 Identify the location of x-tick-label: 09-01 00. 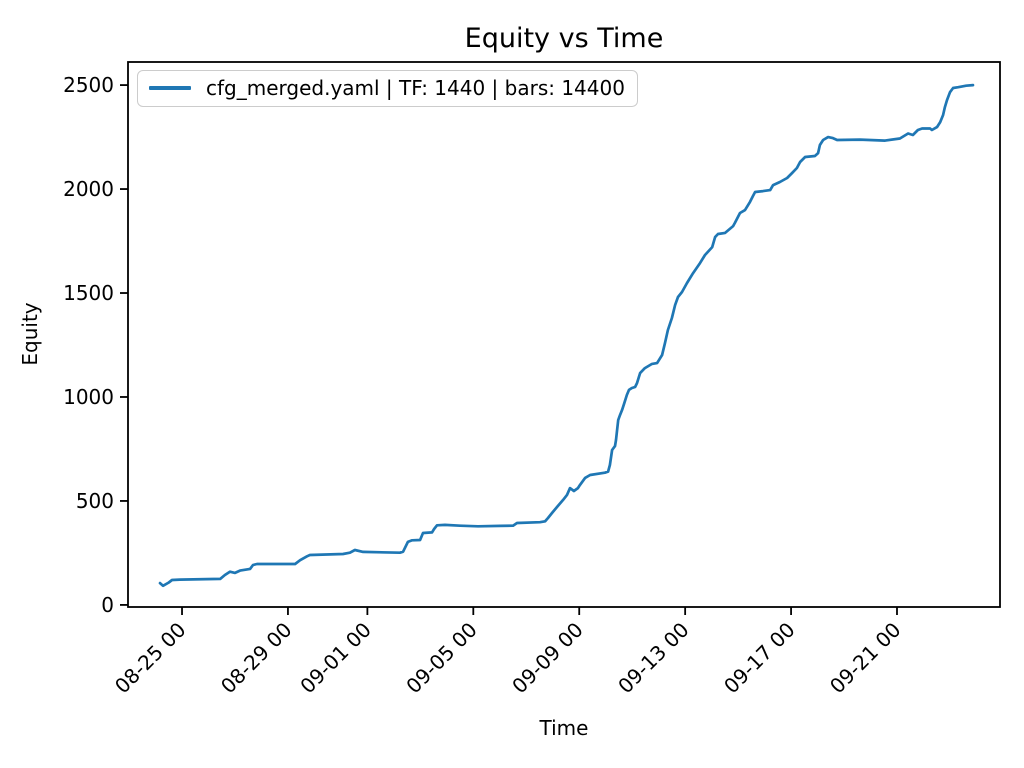
(335, 658).